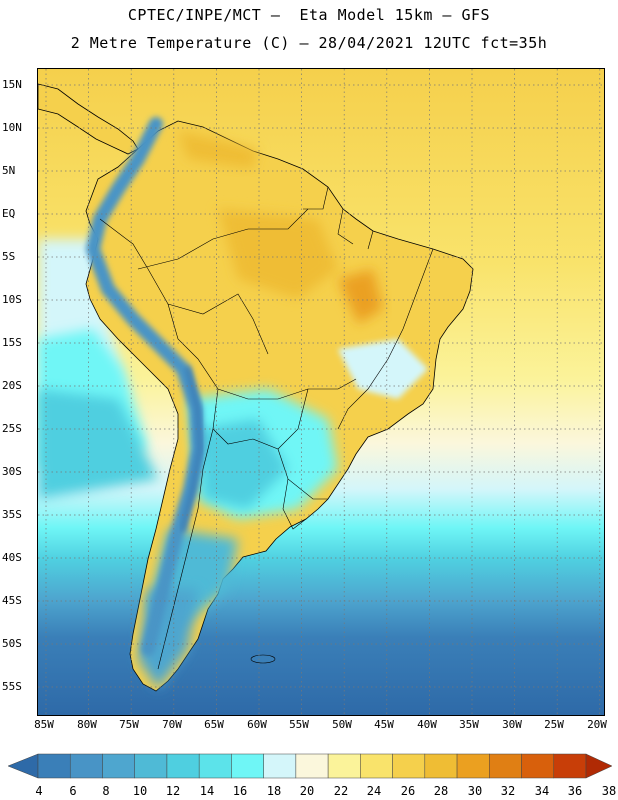 This screenshot has width=618, height=800. I want to click on lat-label: 55S, so click(12, 686).